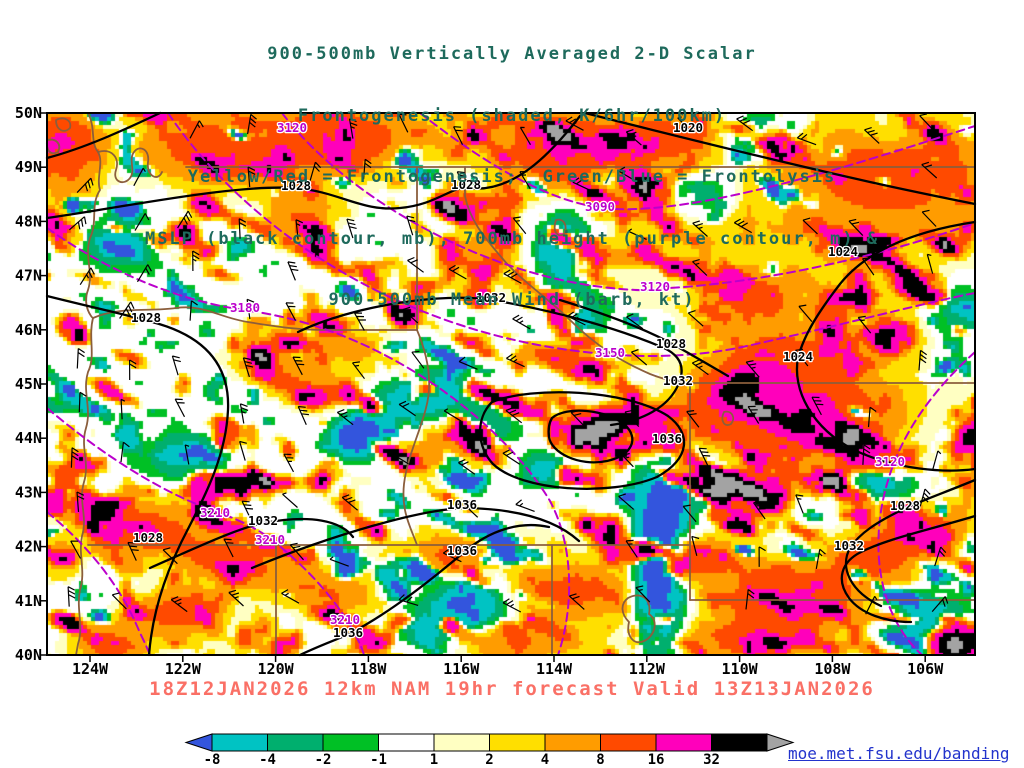 This screenshot has height=768, width=1024. Describe the element at coordinates (512, 300) in the screenshot. I see `title-line-5: 900-500mb Mean Wind (barb, kt)` at that location.